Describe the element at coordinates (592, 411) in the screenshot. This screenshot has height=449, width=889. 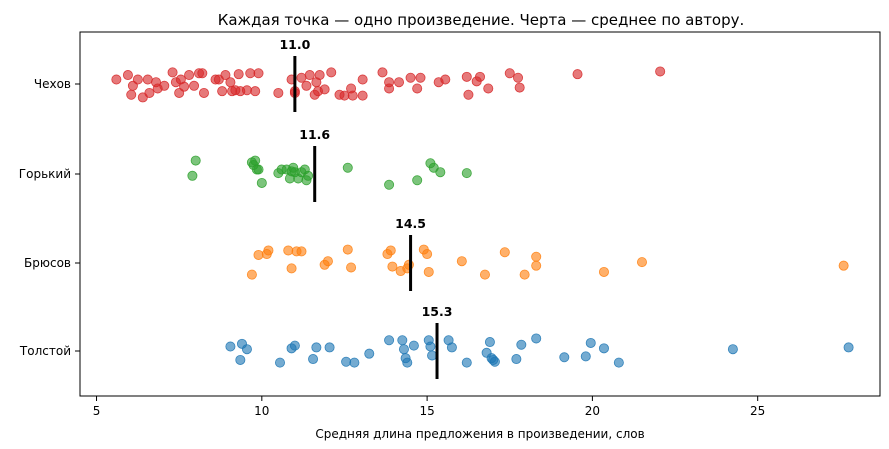
I see `x-tick-label: 20` at that location.